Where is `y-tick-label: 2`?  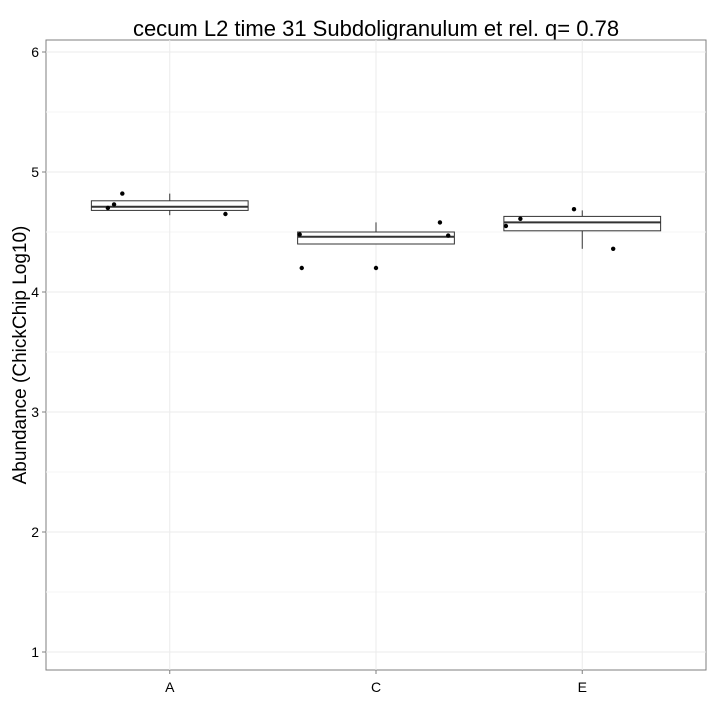 y-tick-label: 2 is located at coordinates (35, 532).